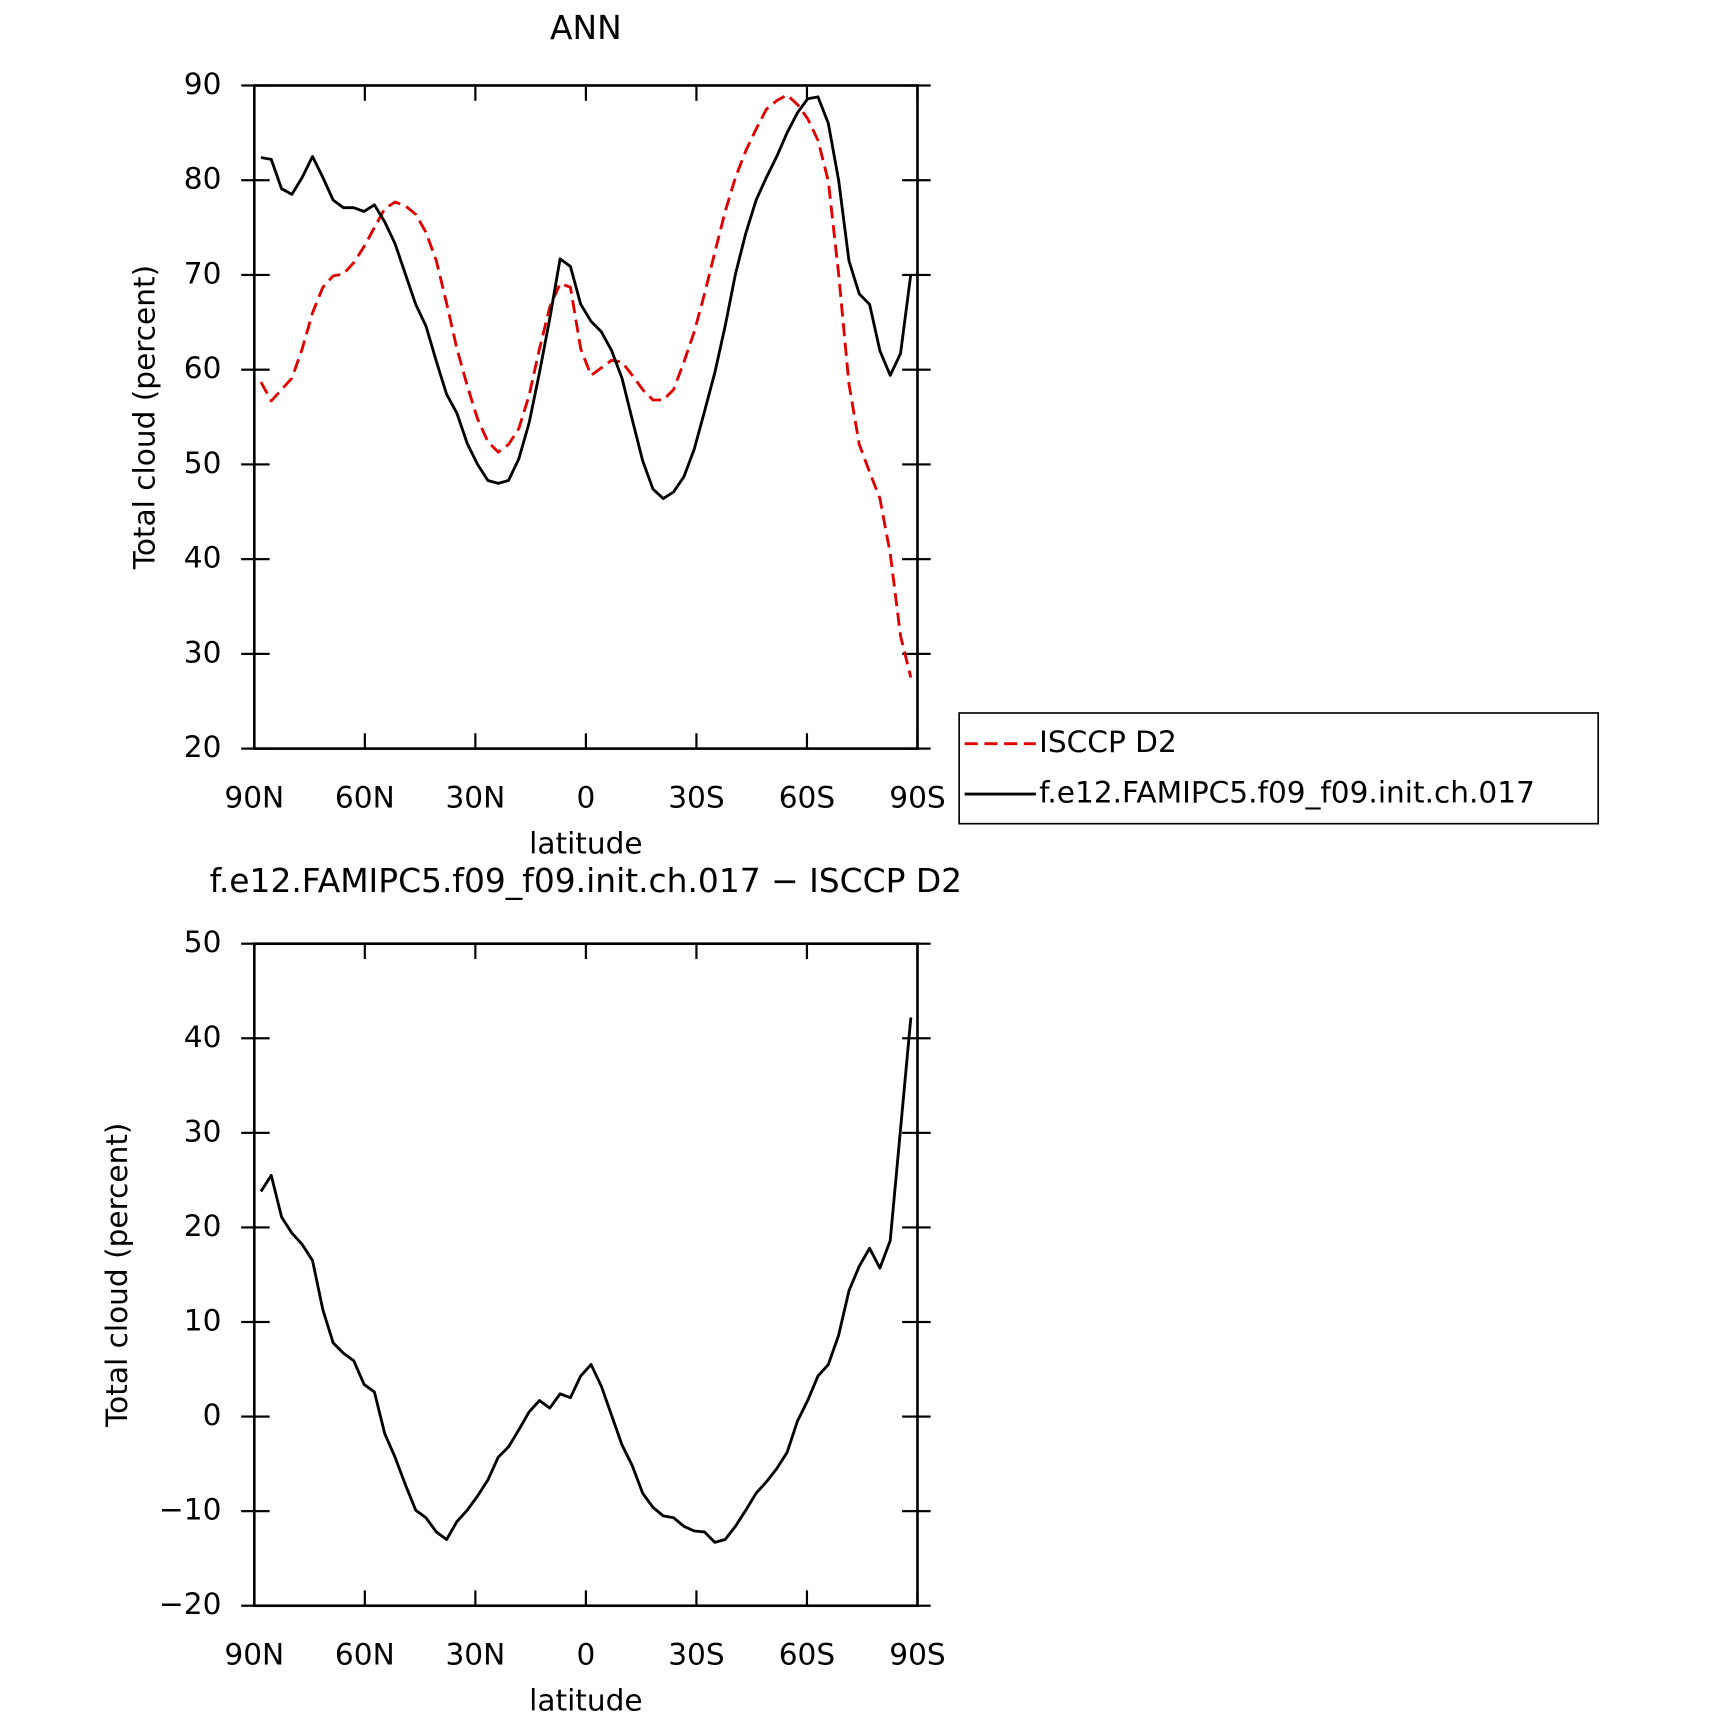 The image size is (1710, 1723). What do you see at coordinates (1108, 742) in the screenshot?
I see `legend-label: ISCCP D2` at bounding box center [1108, 742].